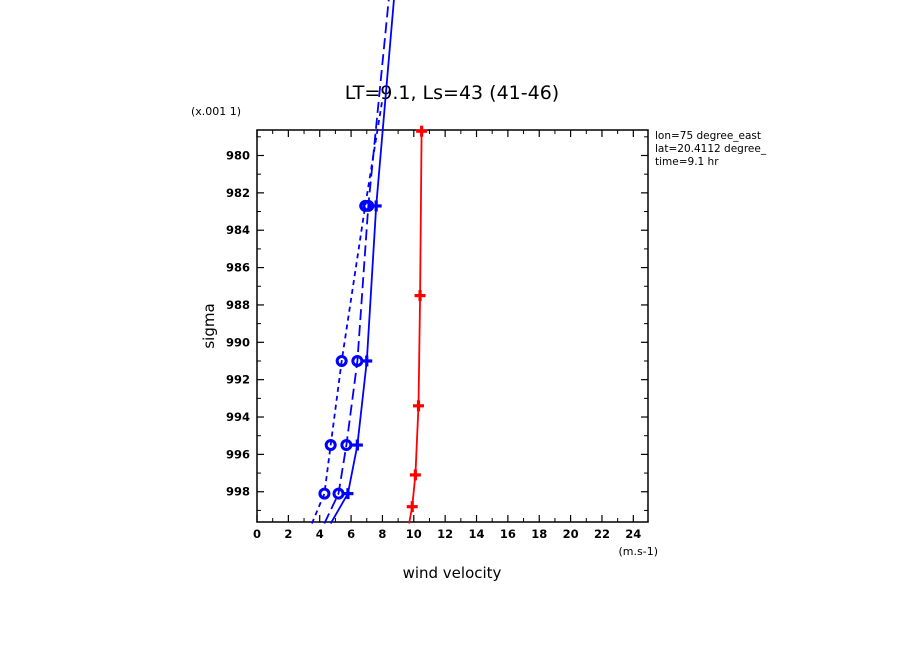 The width and height of the screenshot is (904, 654). What do you see at coordinates (452, 573) in the screenshot?
I see `x-axis-label: wind velocity` at bounding box center [452, 573].